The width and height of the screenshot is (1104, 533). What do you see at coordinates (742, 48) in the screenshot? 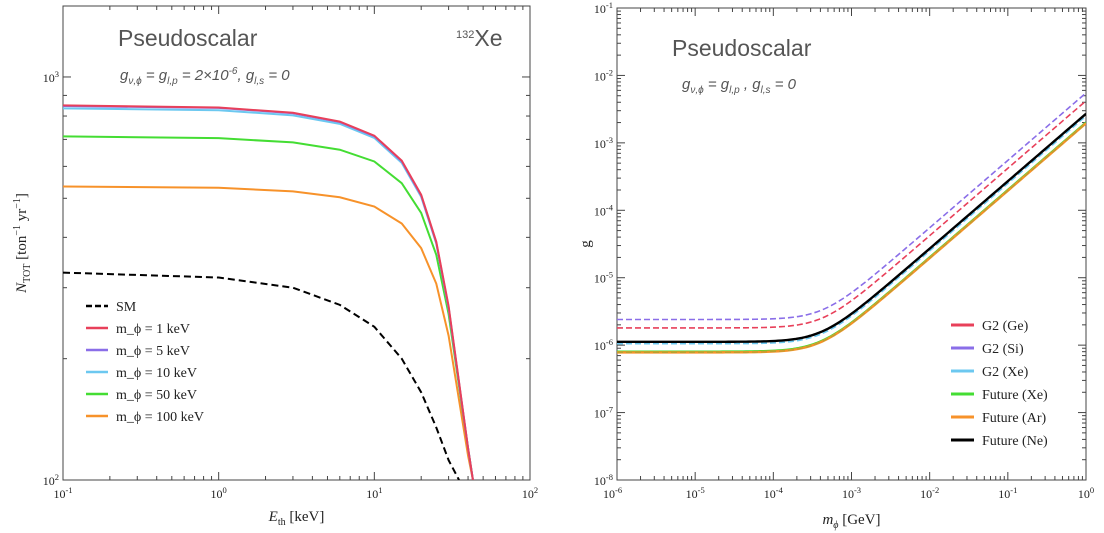
I see `right-title: Pseudoscalar` at bounding box center [742, 48].